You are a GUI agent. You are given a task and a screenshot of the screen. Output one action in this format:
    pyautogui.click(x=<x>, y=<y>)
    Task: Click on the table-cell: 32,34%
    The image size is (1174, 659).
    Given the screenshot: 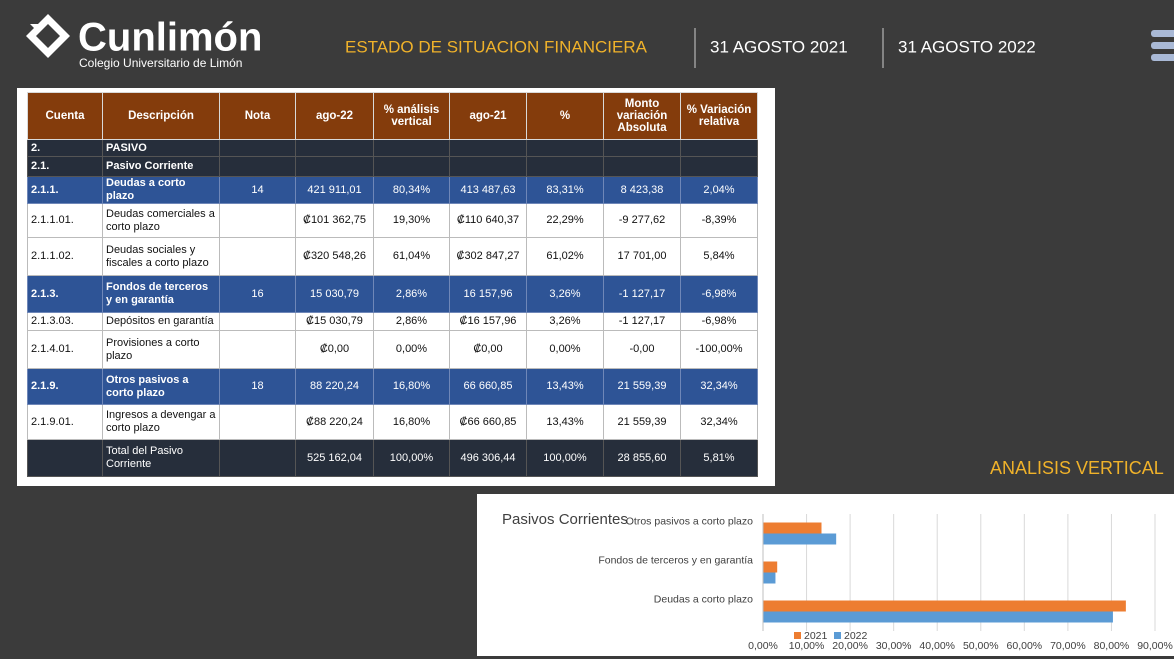 What is the action you would take?
    pyautogui.click(x=719, y=422)
    